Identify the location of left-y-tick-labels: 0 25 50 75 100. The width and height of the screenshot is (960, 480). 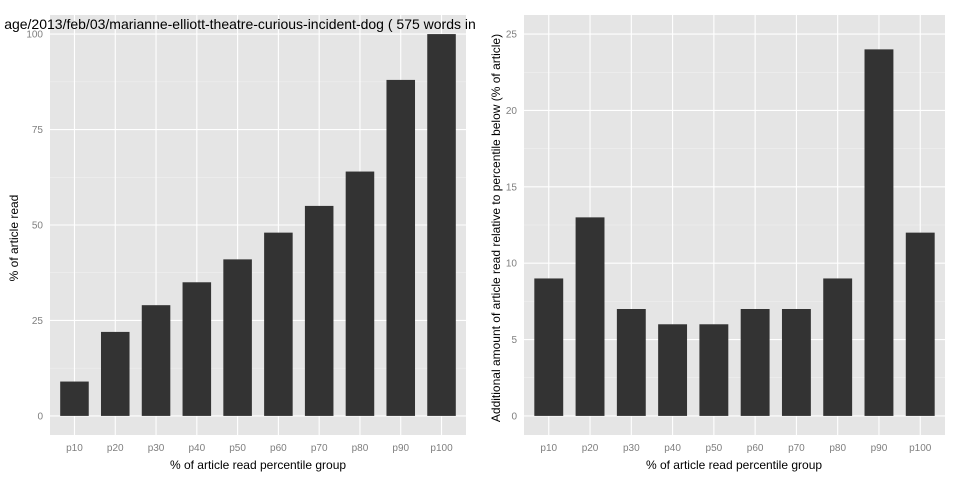
(34, 226).